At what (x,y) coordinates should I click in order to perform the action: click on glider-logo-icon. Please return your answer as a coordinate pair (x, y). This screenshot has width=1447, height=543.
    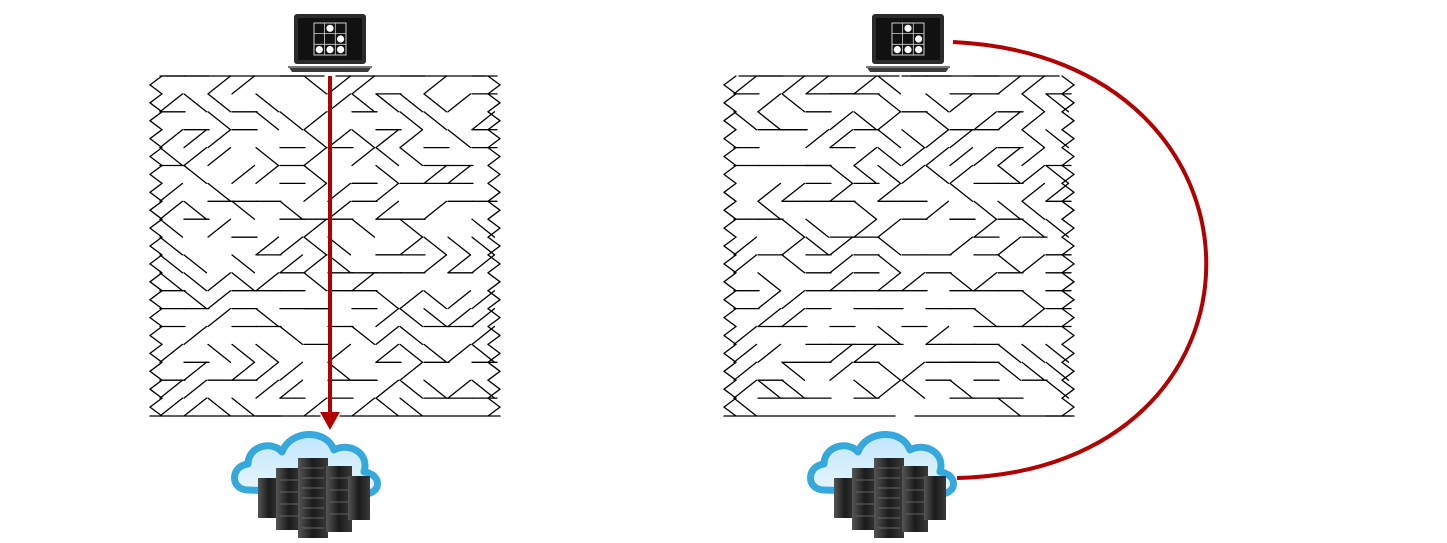
    Looking at the image, I should click on (908, 39).